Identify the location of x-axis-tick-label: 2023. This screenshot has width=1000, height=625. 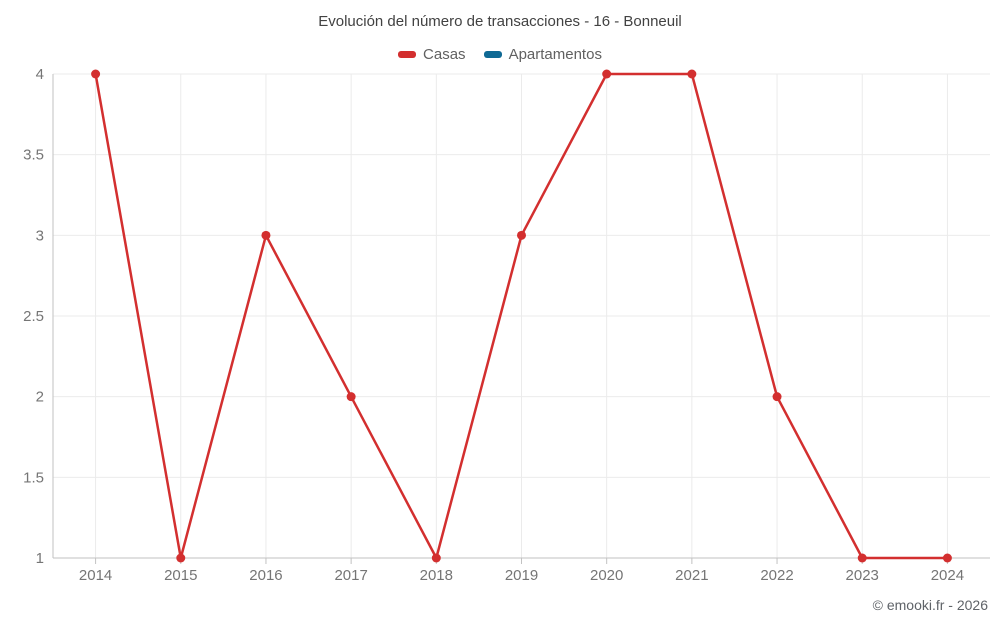
(862, 575).